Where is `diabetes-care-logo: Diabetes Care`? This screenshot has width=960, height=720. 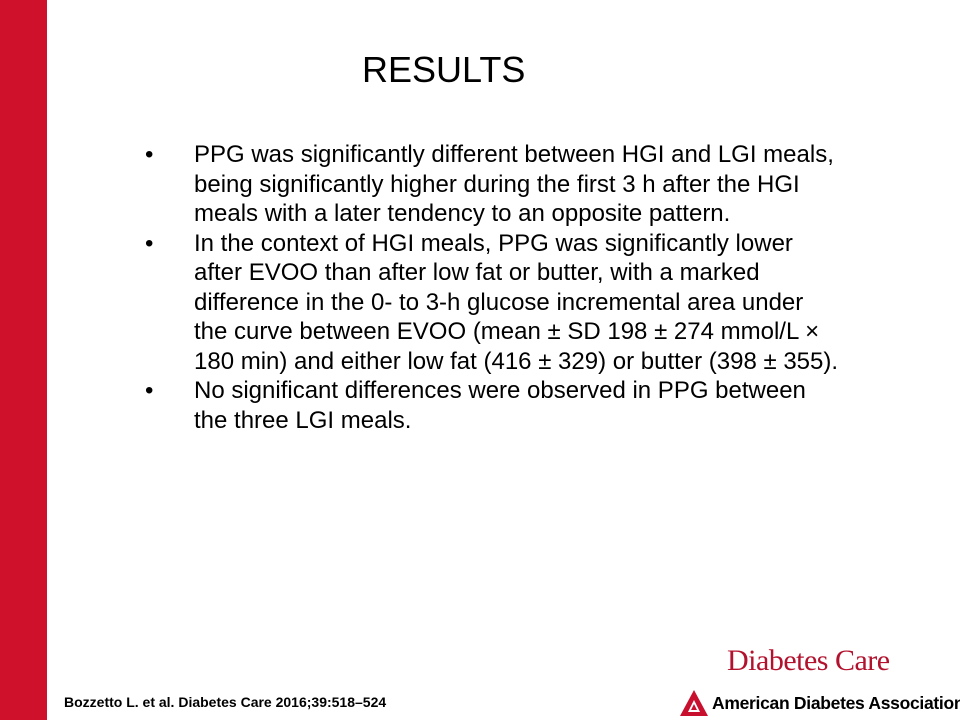
diabetes-care-logo: Diabetes Care is located at coordinates (808, 660).